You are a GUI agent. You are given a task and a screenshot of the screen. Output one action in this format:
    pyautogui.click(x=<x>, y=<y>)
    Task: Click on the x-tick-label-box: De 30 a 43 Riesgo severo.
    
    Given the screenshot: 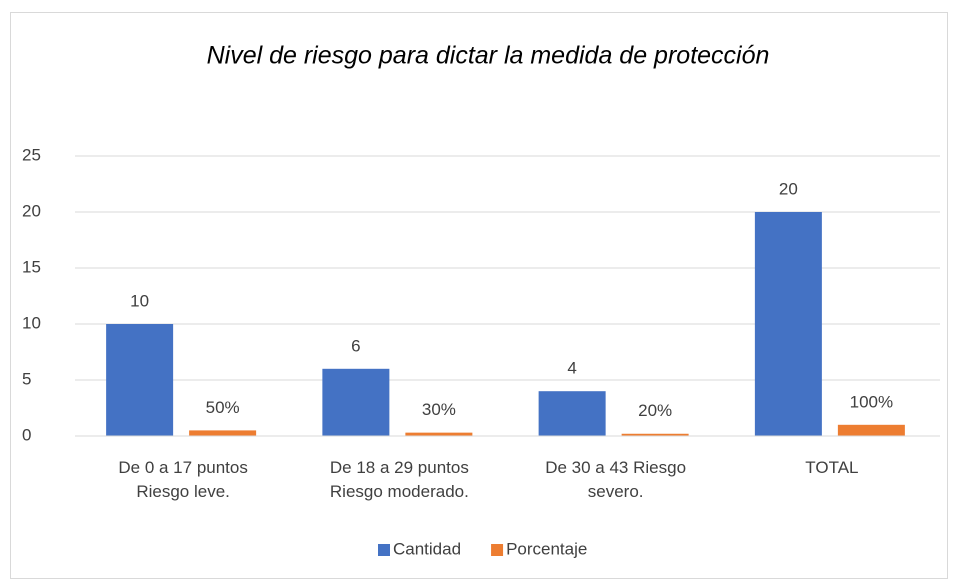 What is the action you would take?
    pyautogui.click(x=616, y=479)
    